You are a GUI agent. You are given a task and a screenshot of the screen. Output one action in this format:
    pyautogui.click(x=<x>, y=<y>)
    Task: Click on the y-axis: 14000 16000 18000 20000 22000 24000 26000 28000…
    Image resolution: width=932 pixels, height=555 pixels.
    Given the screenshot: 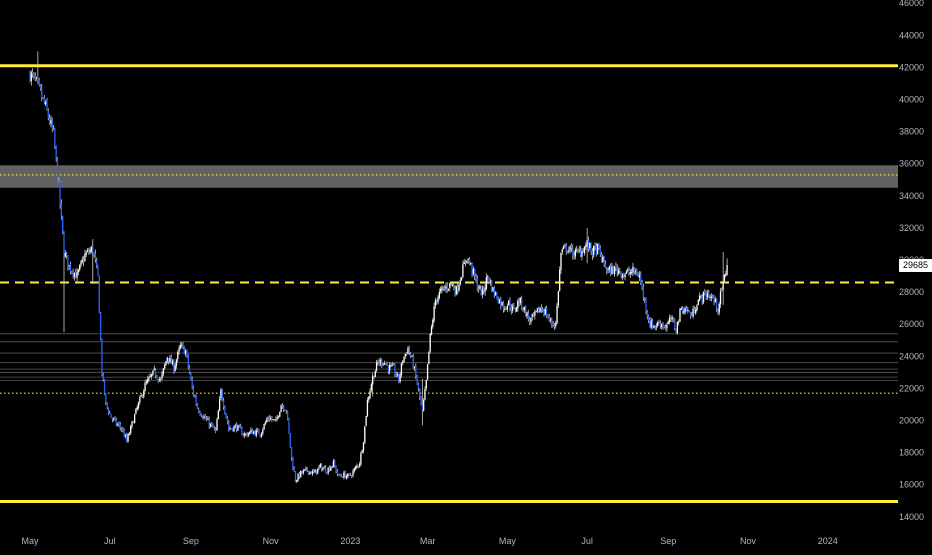 What is the action you would take?
    pyautogui.click(x=911, y=261)
    